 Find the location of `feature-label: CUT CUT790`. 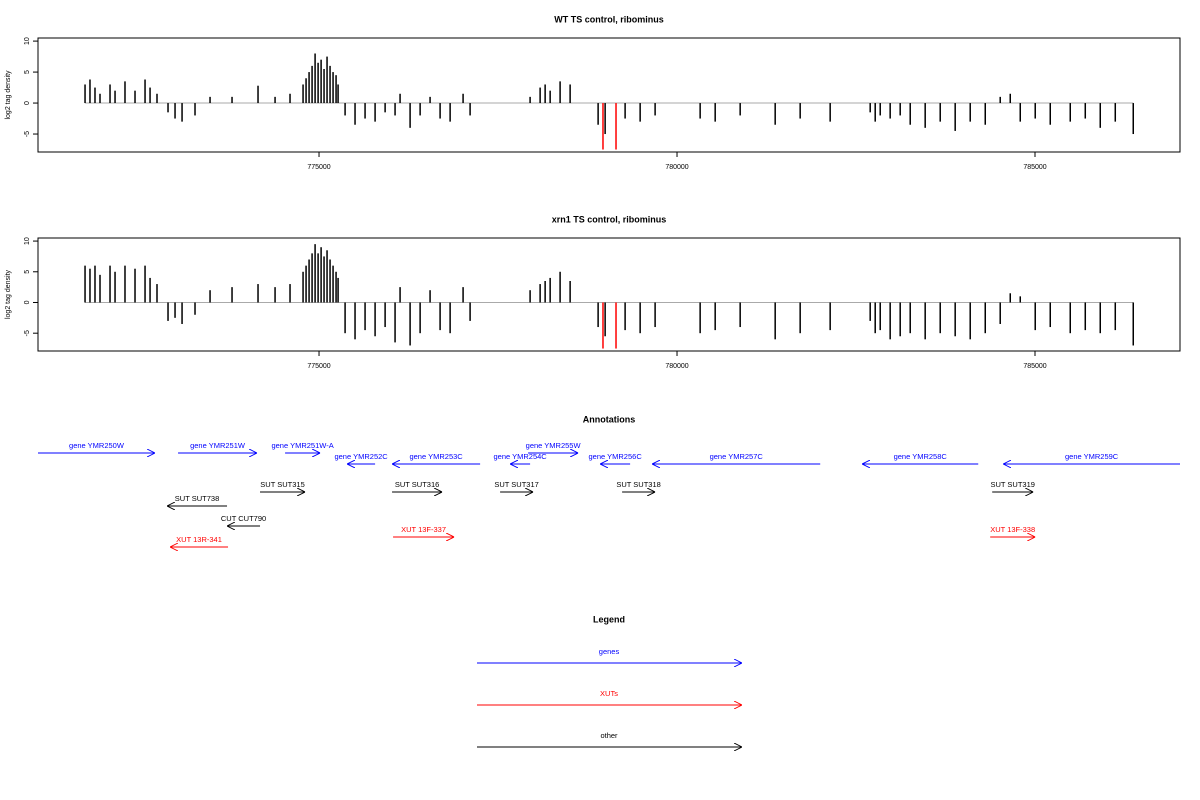

feature-label: CUT CUT790 is located at coordinates (243, 518).